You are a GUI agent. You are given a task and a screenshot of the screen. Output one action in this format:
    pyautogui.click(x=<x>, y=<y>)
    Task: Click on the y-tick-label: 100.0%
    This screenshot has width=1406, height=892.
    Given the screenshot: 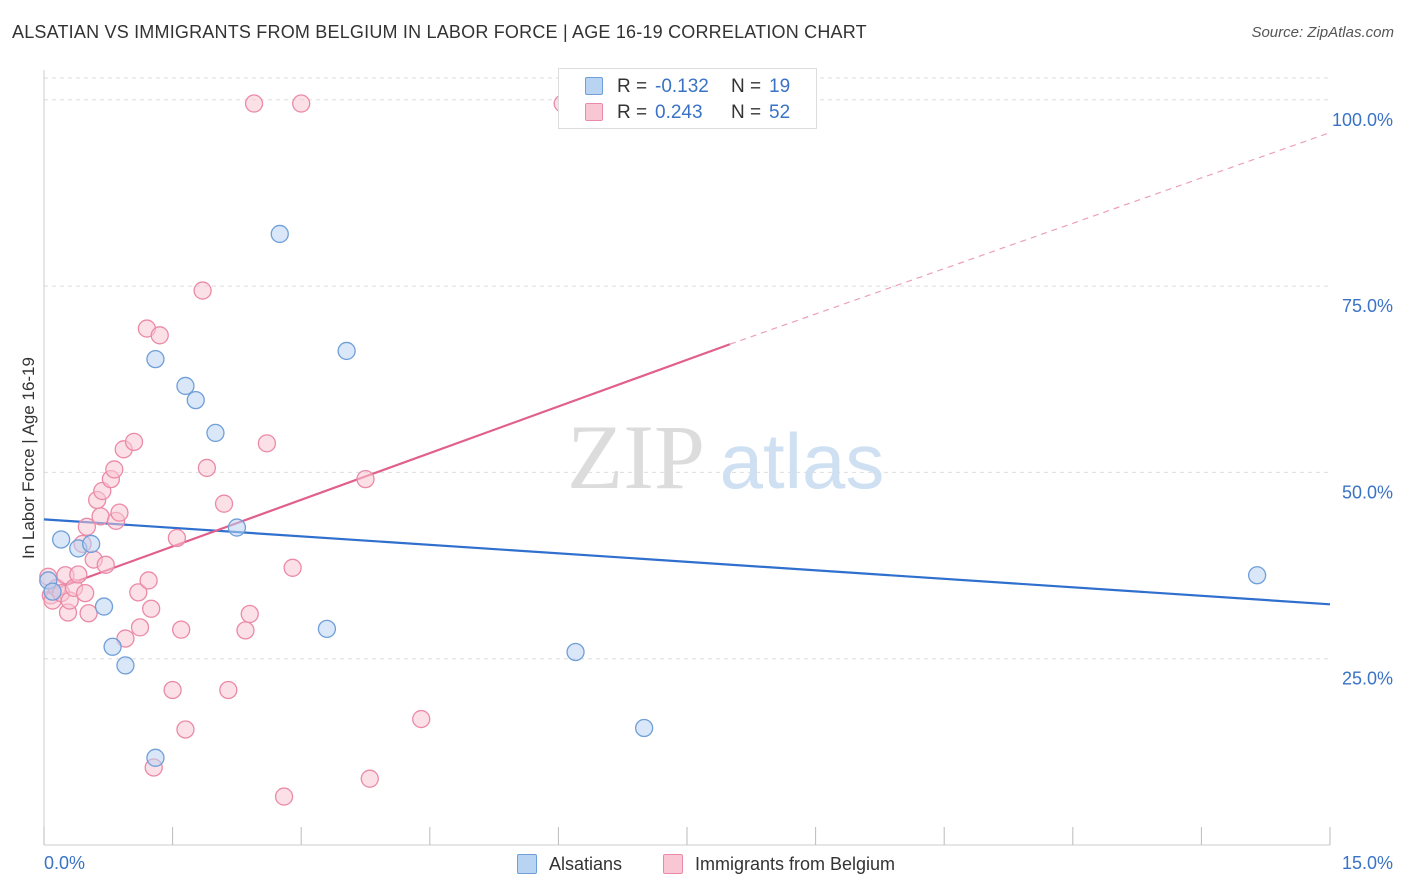 What is the action you would take?
    pyautogui.click(x=1362, y=120)
    